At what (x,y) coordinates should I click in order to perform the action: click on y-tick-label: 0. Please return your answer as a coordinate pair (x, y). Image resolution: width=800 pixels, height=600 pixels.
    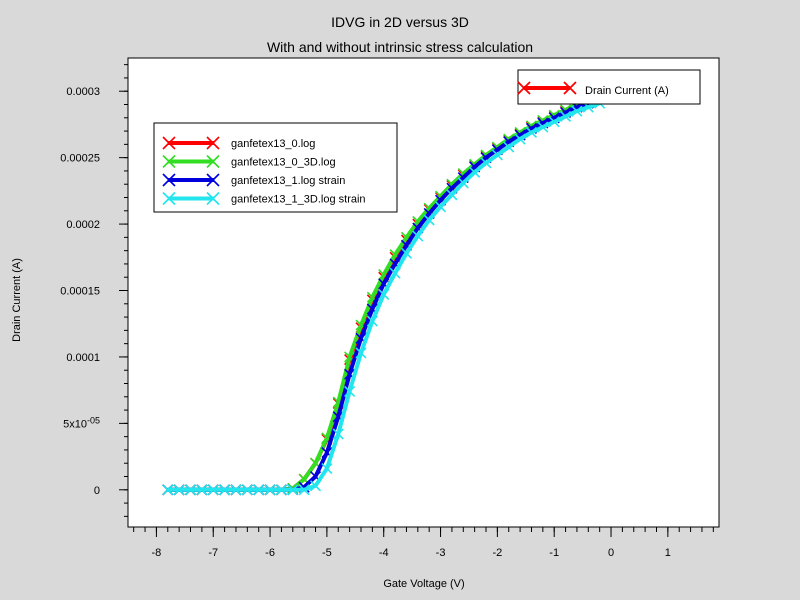
    Looking at the image, I should click on (97, 491).